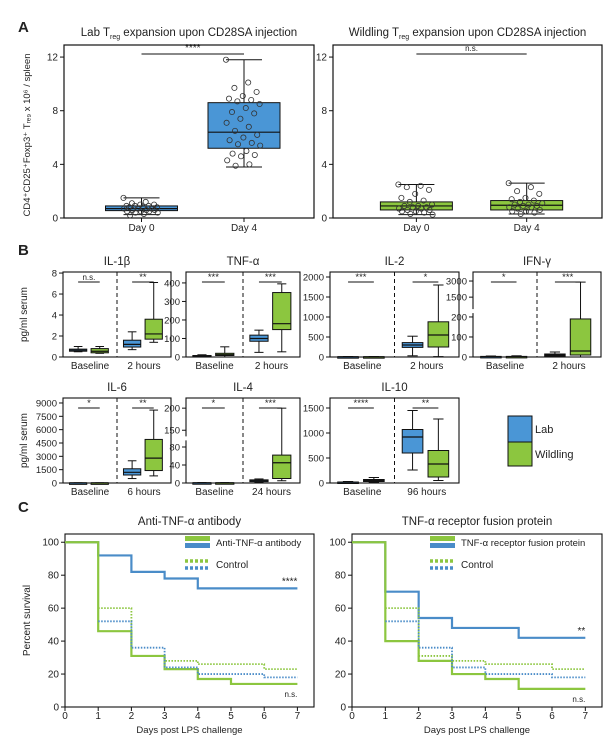 The image size is (610, 743). Describe the element at coordinates (172, 302) in the screenshot. I see `y-tick-label: 300` at that location.